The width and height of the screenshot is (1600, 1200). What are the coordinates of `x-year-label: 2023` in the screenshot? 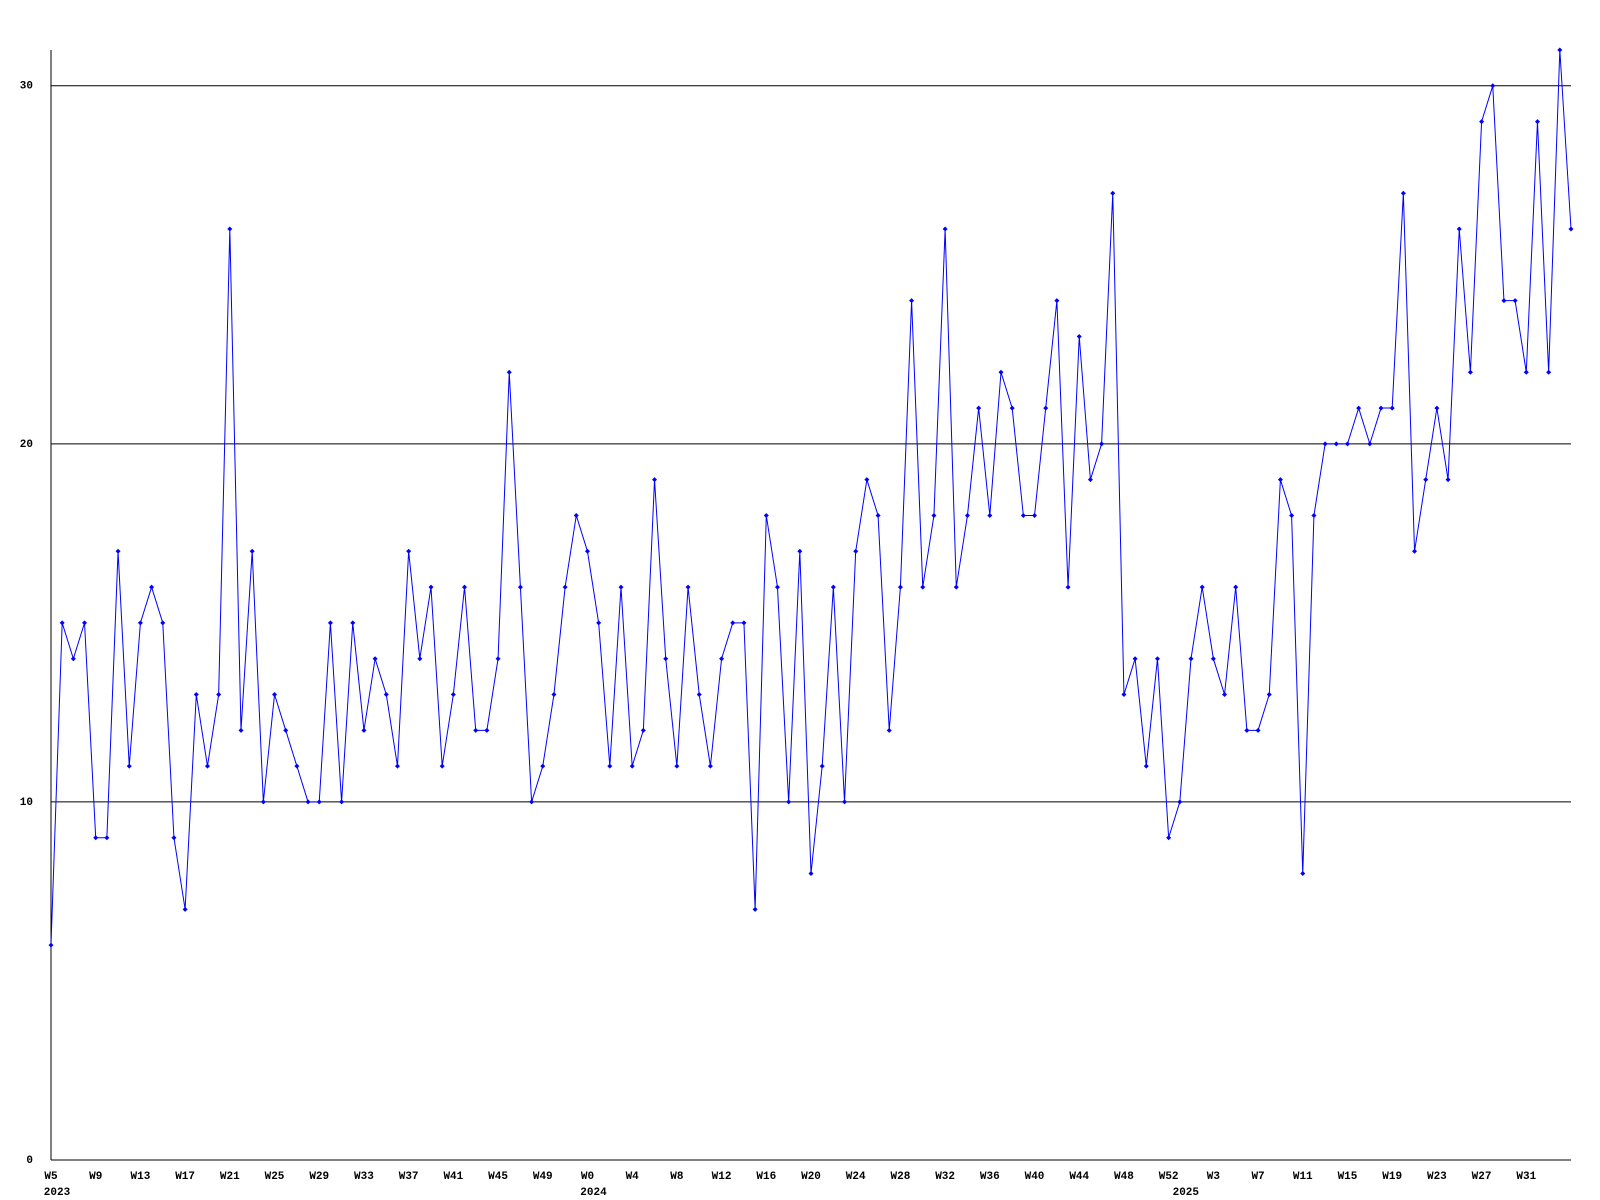 It's located at (57, 1193).